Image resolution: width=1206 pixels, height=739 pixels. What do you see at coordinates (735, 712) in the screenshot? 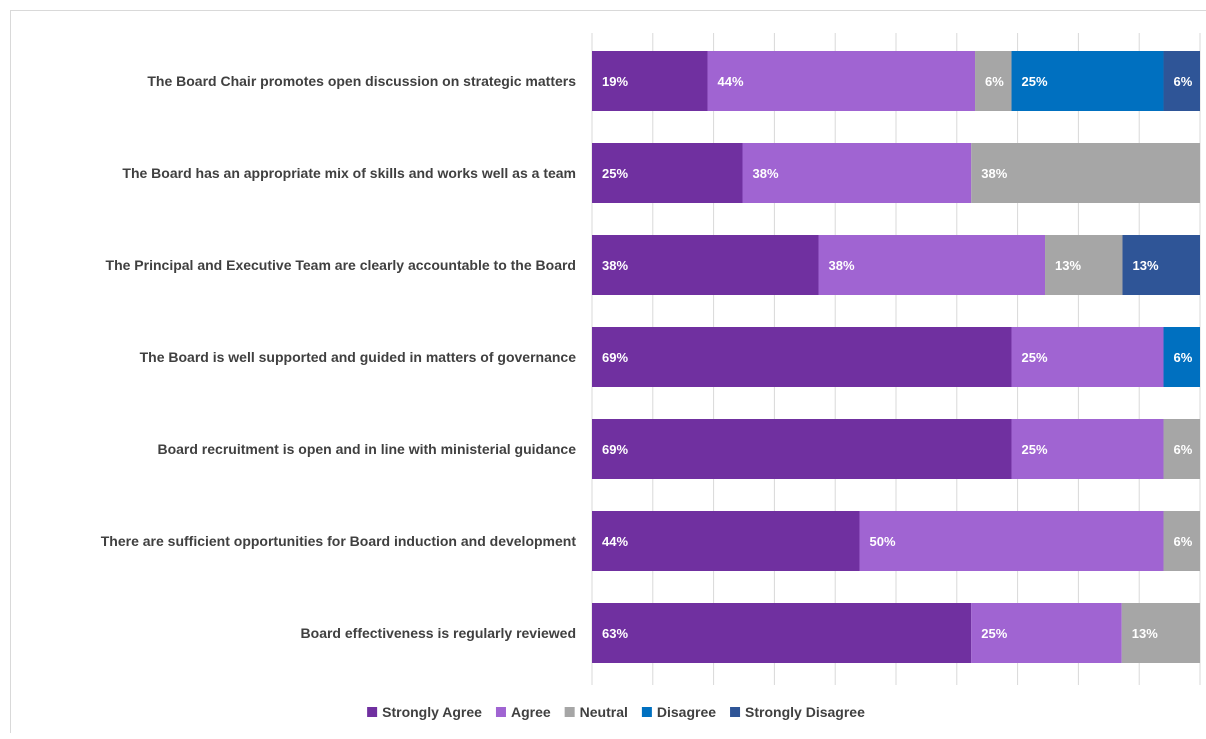
I see `legend-swatch-strongly-disagree` at bounding box center [735, 712].